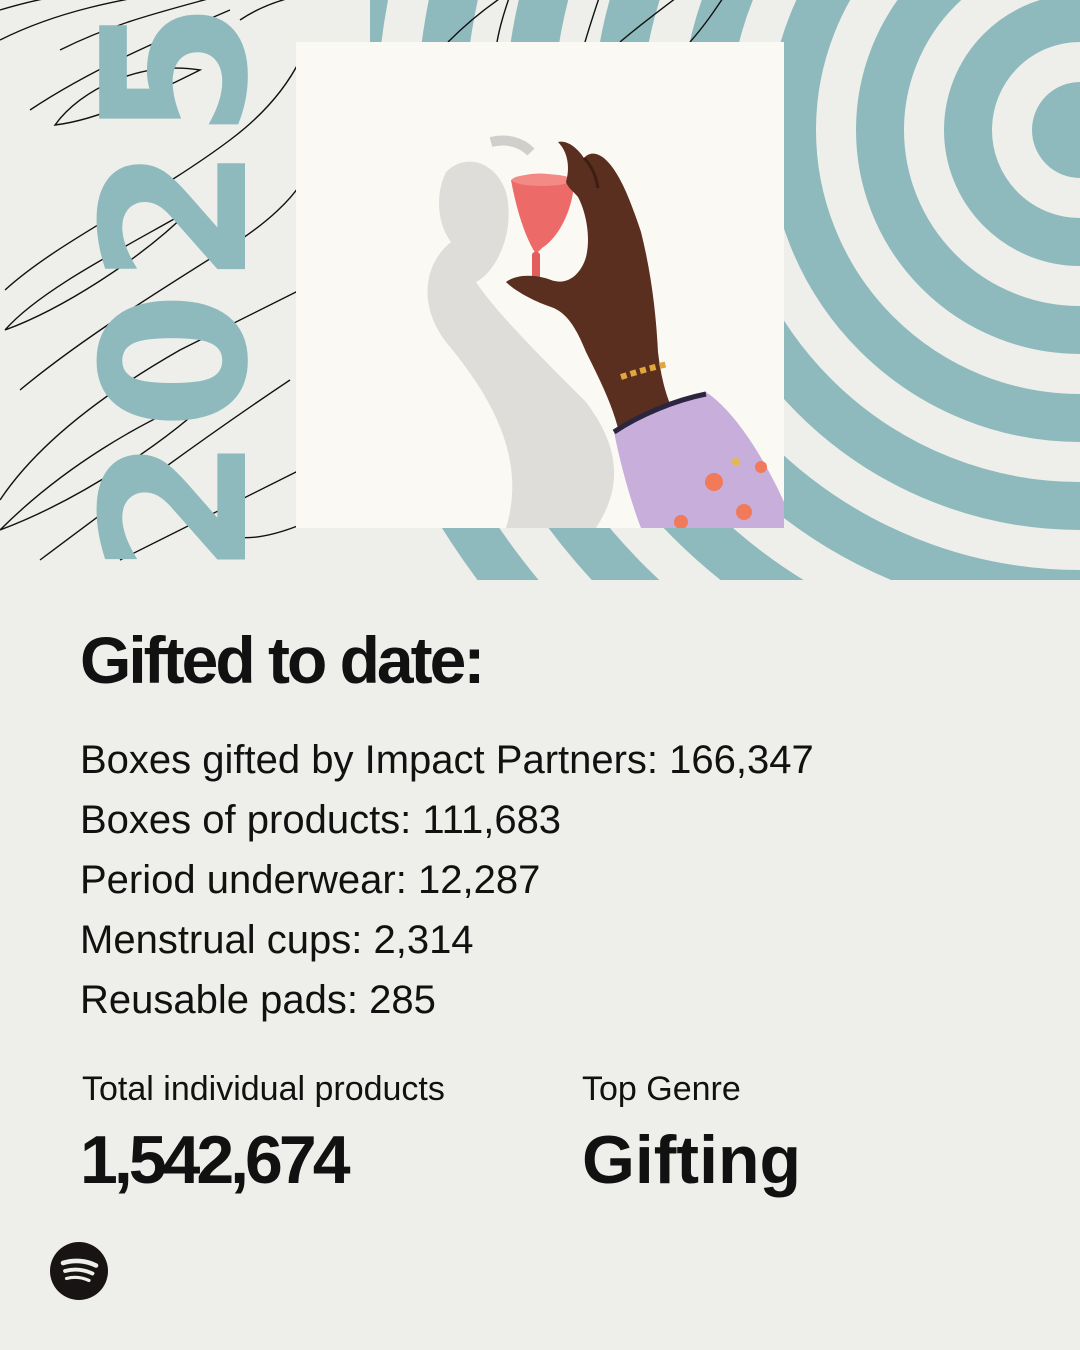 This screenshot has height=1350, width=1080. What do you see at coordinates (263, 1089) in the screenshot?
I see `total-products-label: Total individual products` at bounding box center [263, 1089].